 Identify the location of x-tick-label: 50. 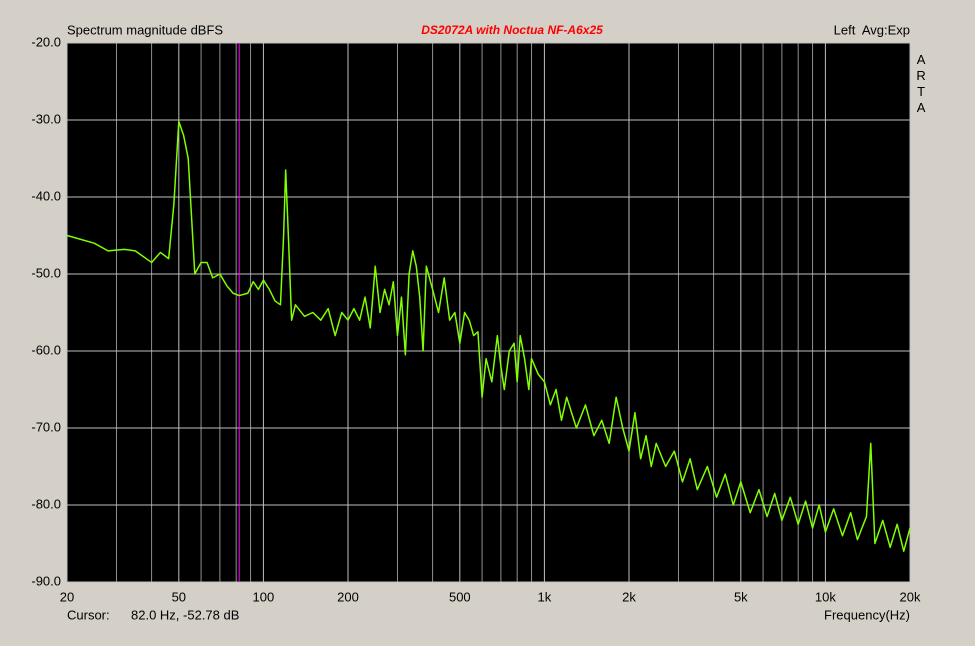
(179, 596).